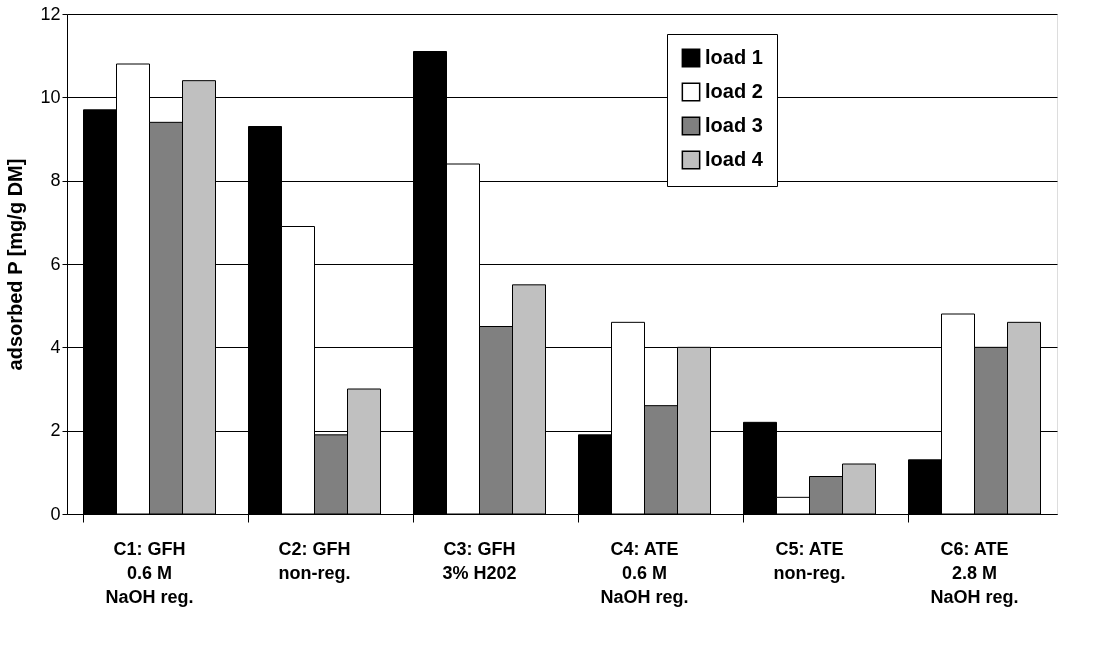  Describe the element at coordinates (644, 572) in the screenshot. I see `x-tick-label: C4: ATE 0.6 M NaOH reg.` at that location.